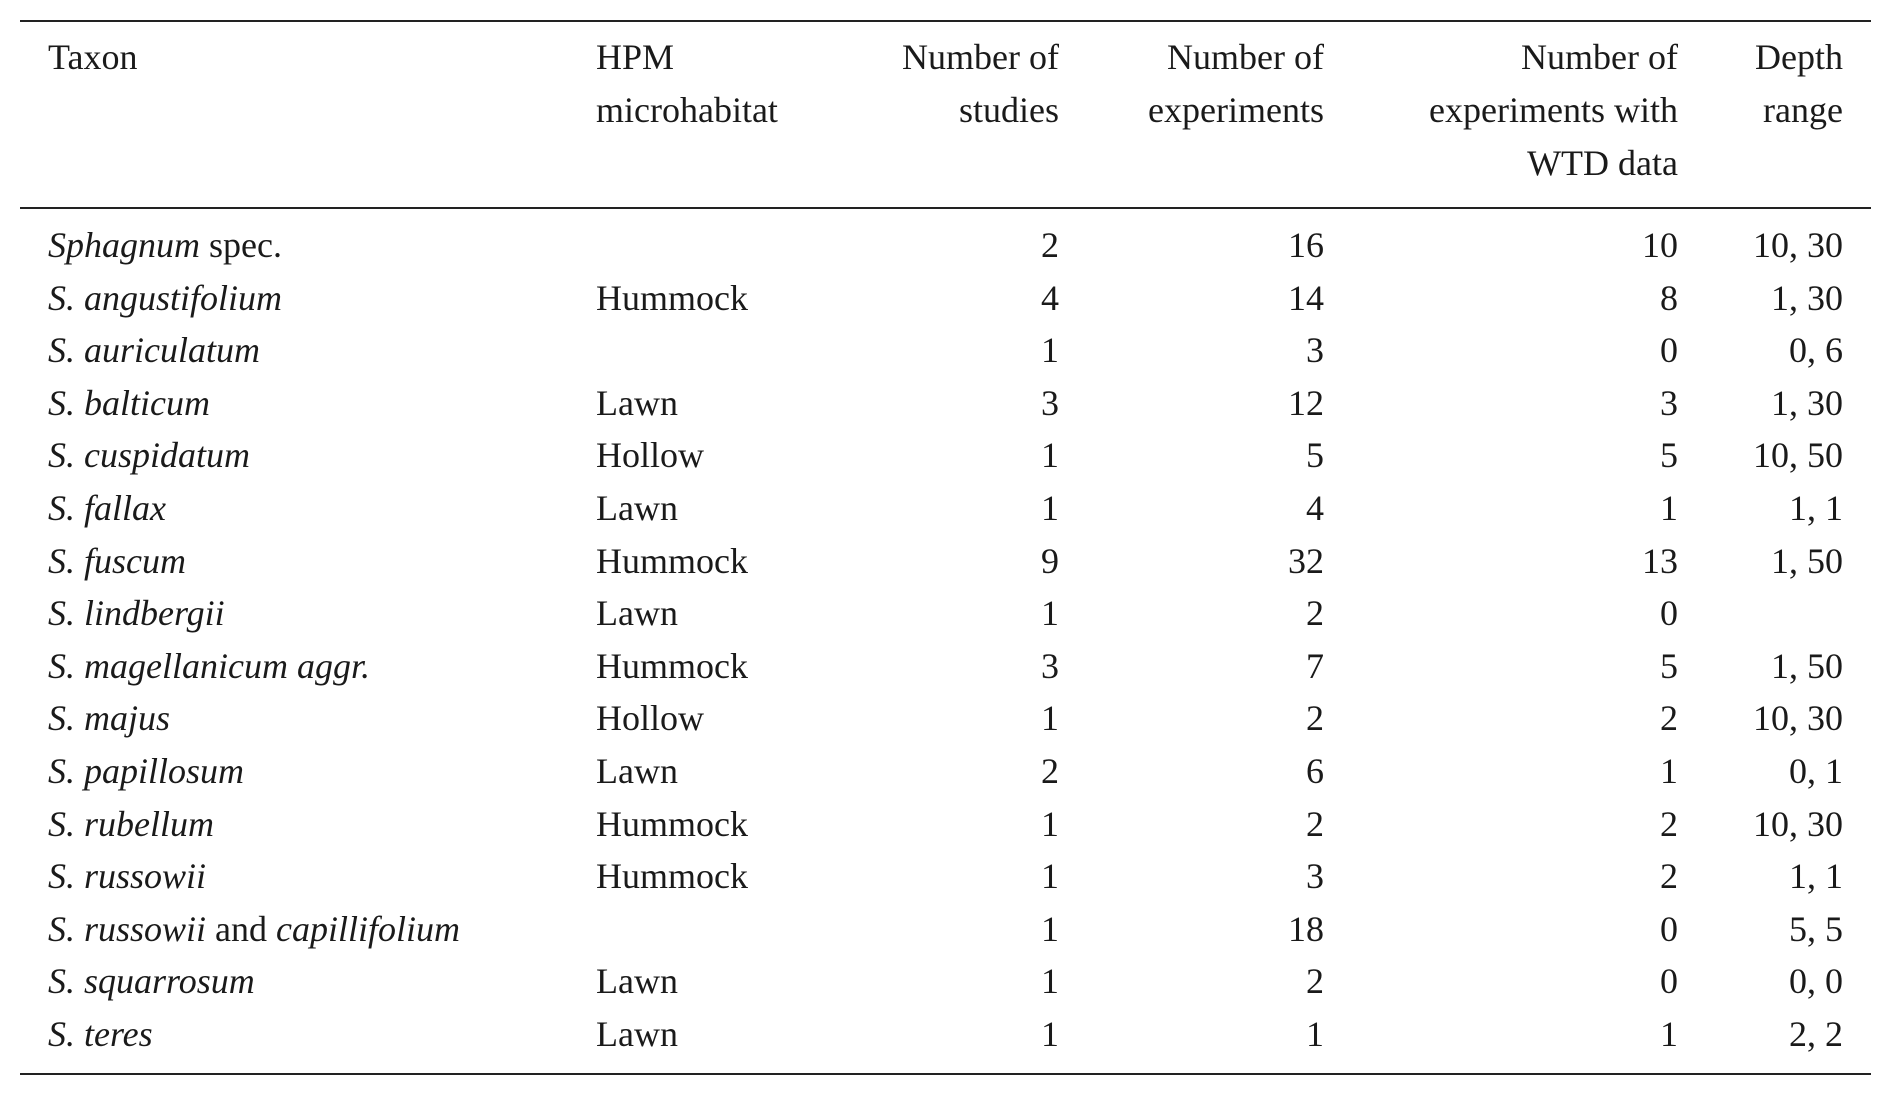  I want to click on header-studies: studies, so click(1008, 110).